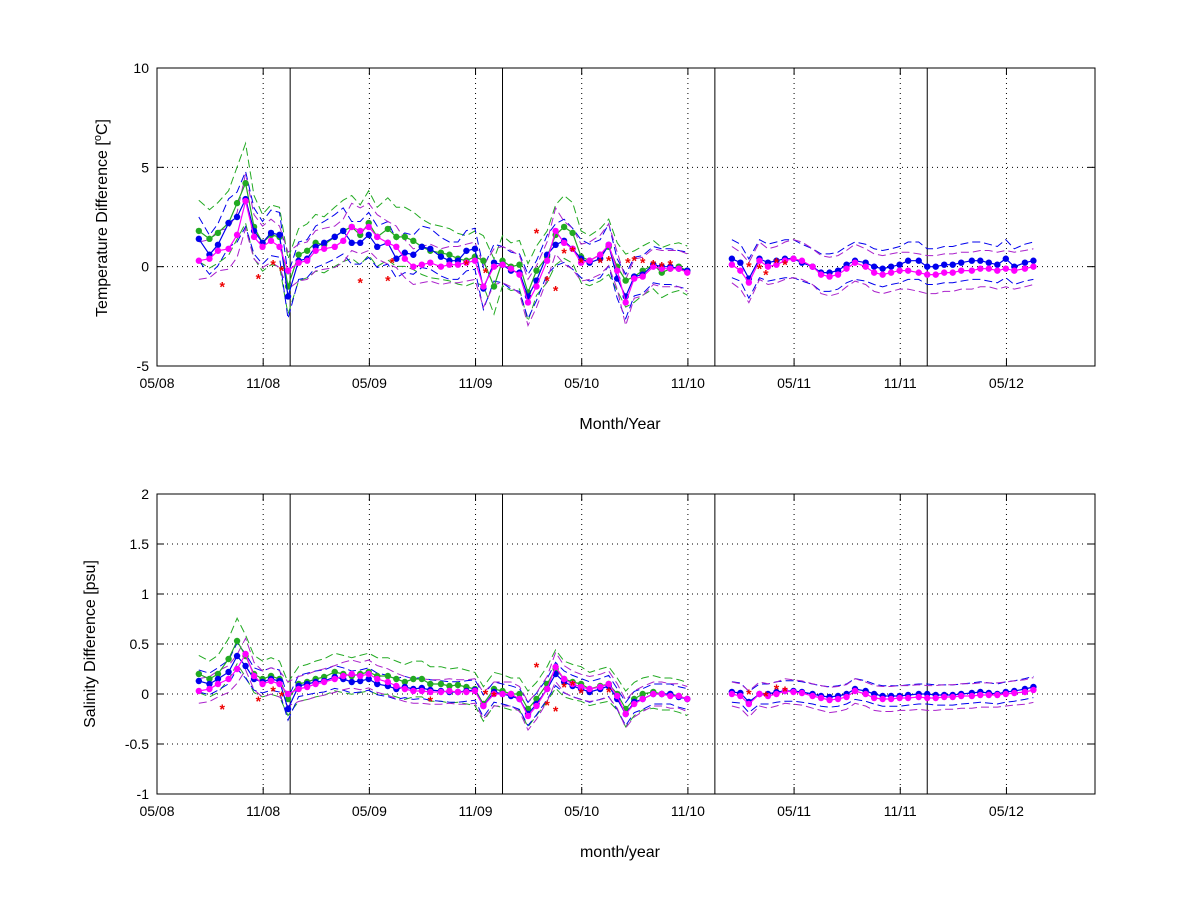 This screenshot has width=1200, height=900. What do you see at coordinates (1006, 383) in the screenshot?
I see `x-tick-label: 05/12` at bounding box center [1006, 383].